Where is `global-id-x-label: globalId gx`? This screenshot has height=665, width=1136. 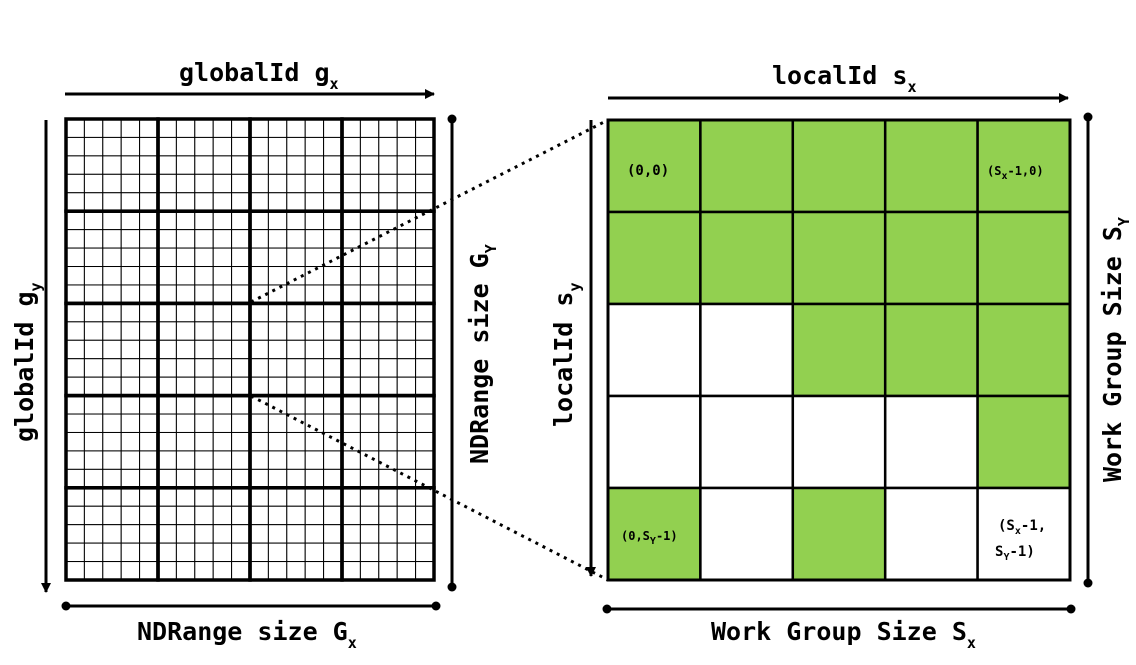 global-id-x-label: globalId gx is located at coordinates (259, 75).